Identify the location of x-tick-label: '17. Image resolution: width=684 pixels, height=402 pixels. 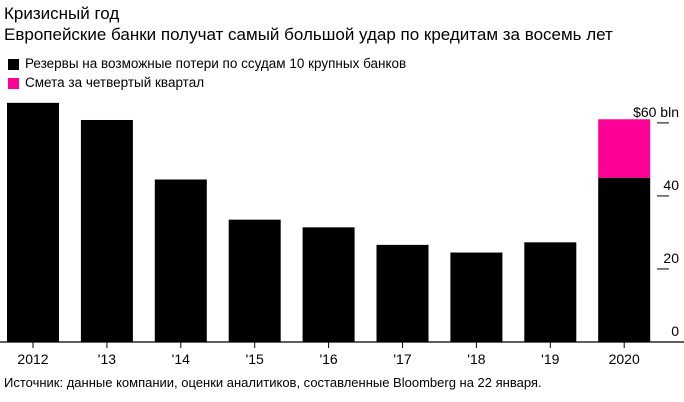
(402, 359).